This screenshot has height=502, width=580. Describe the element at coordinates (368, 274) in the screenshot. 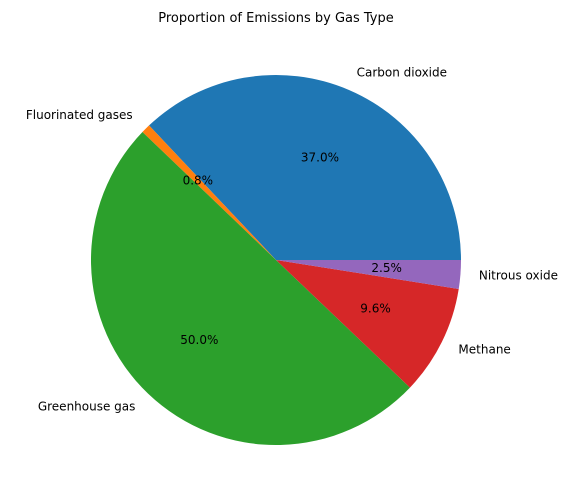

I see `slice-nitrous-oxide` at that location.